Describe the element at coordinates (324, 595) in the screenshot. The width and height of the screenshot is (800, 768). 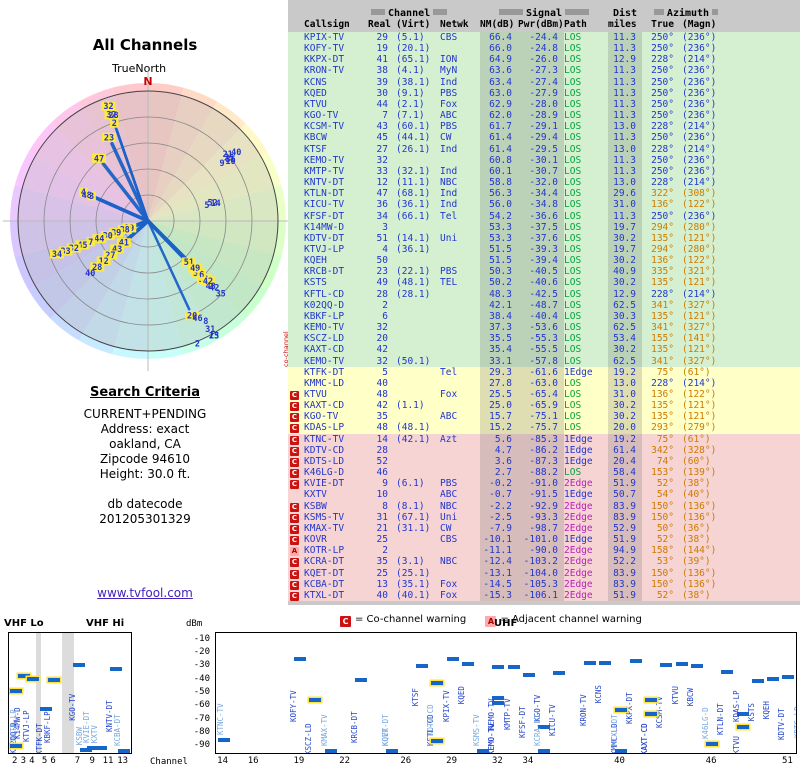
I see `callsign: KTXL-DT` at that location.